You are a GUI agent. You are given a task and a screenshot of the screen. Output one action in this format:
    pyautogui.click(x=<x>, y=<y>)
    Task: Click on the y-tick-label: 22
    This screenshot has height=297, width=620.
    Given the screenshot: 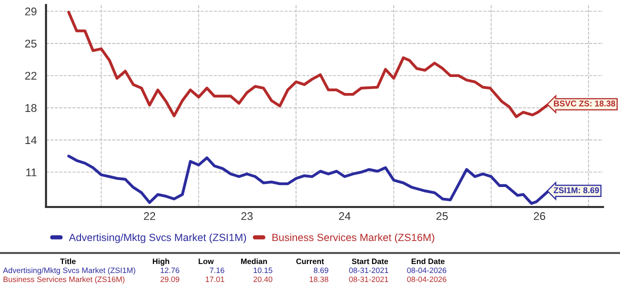 What is the action you would take?
    pyautogui.click(x=30, y=76)
    